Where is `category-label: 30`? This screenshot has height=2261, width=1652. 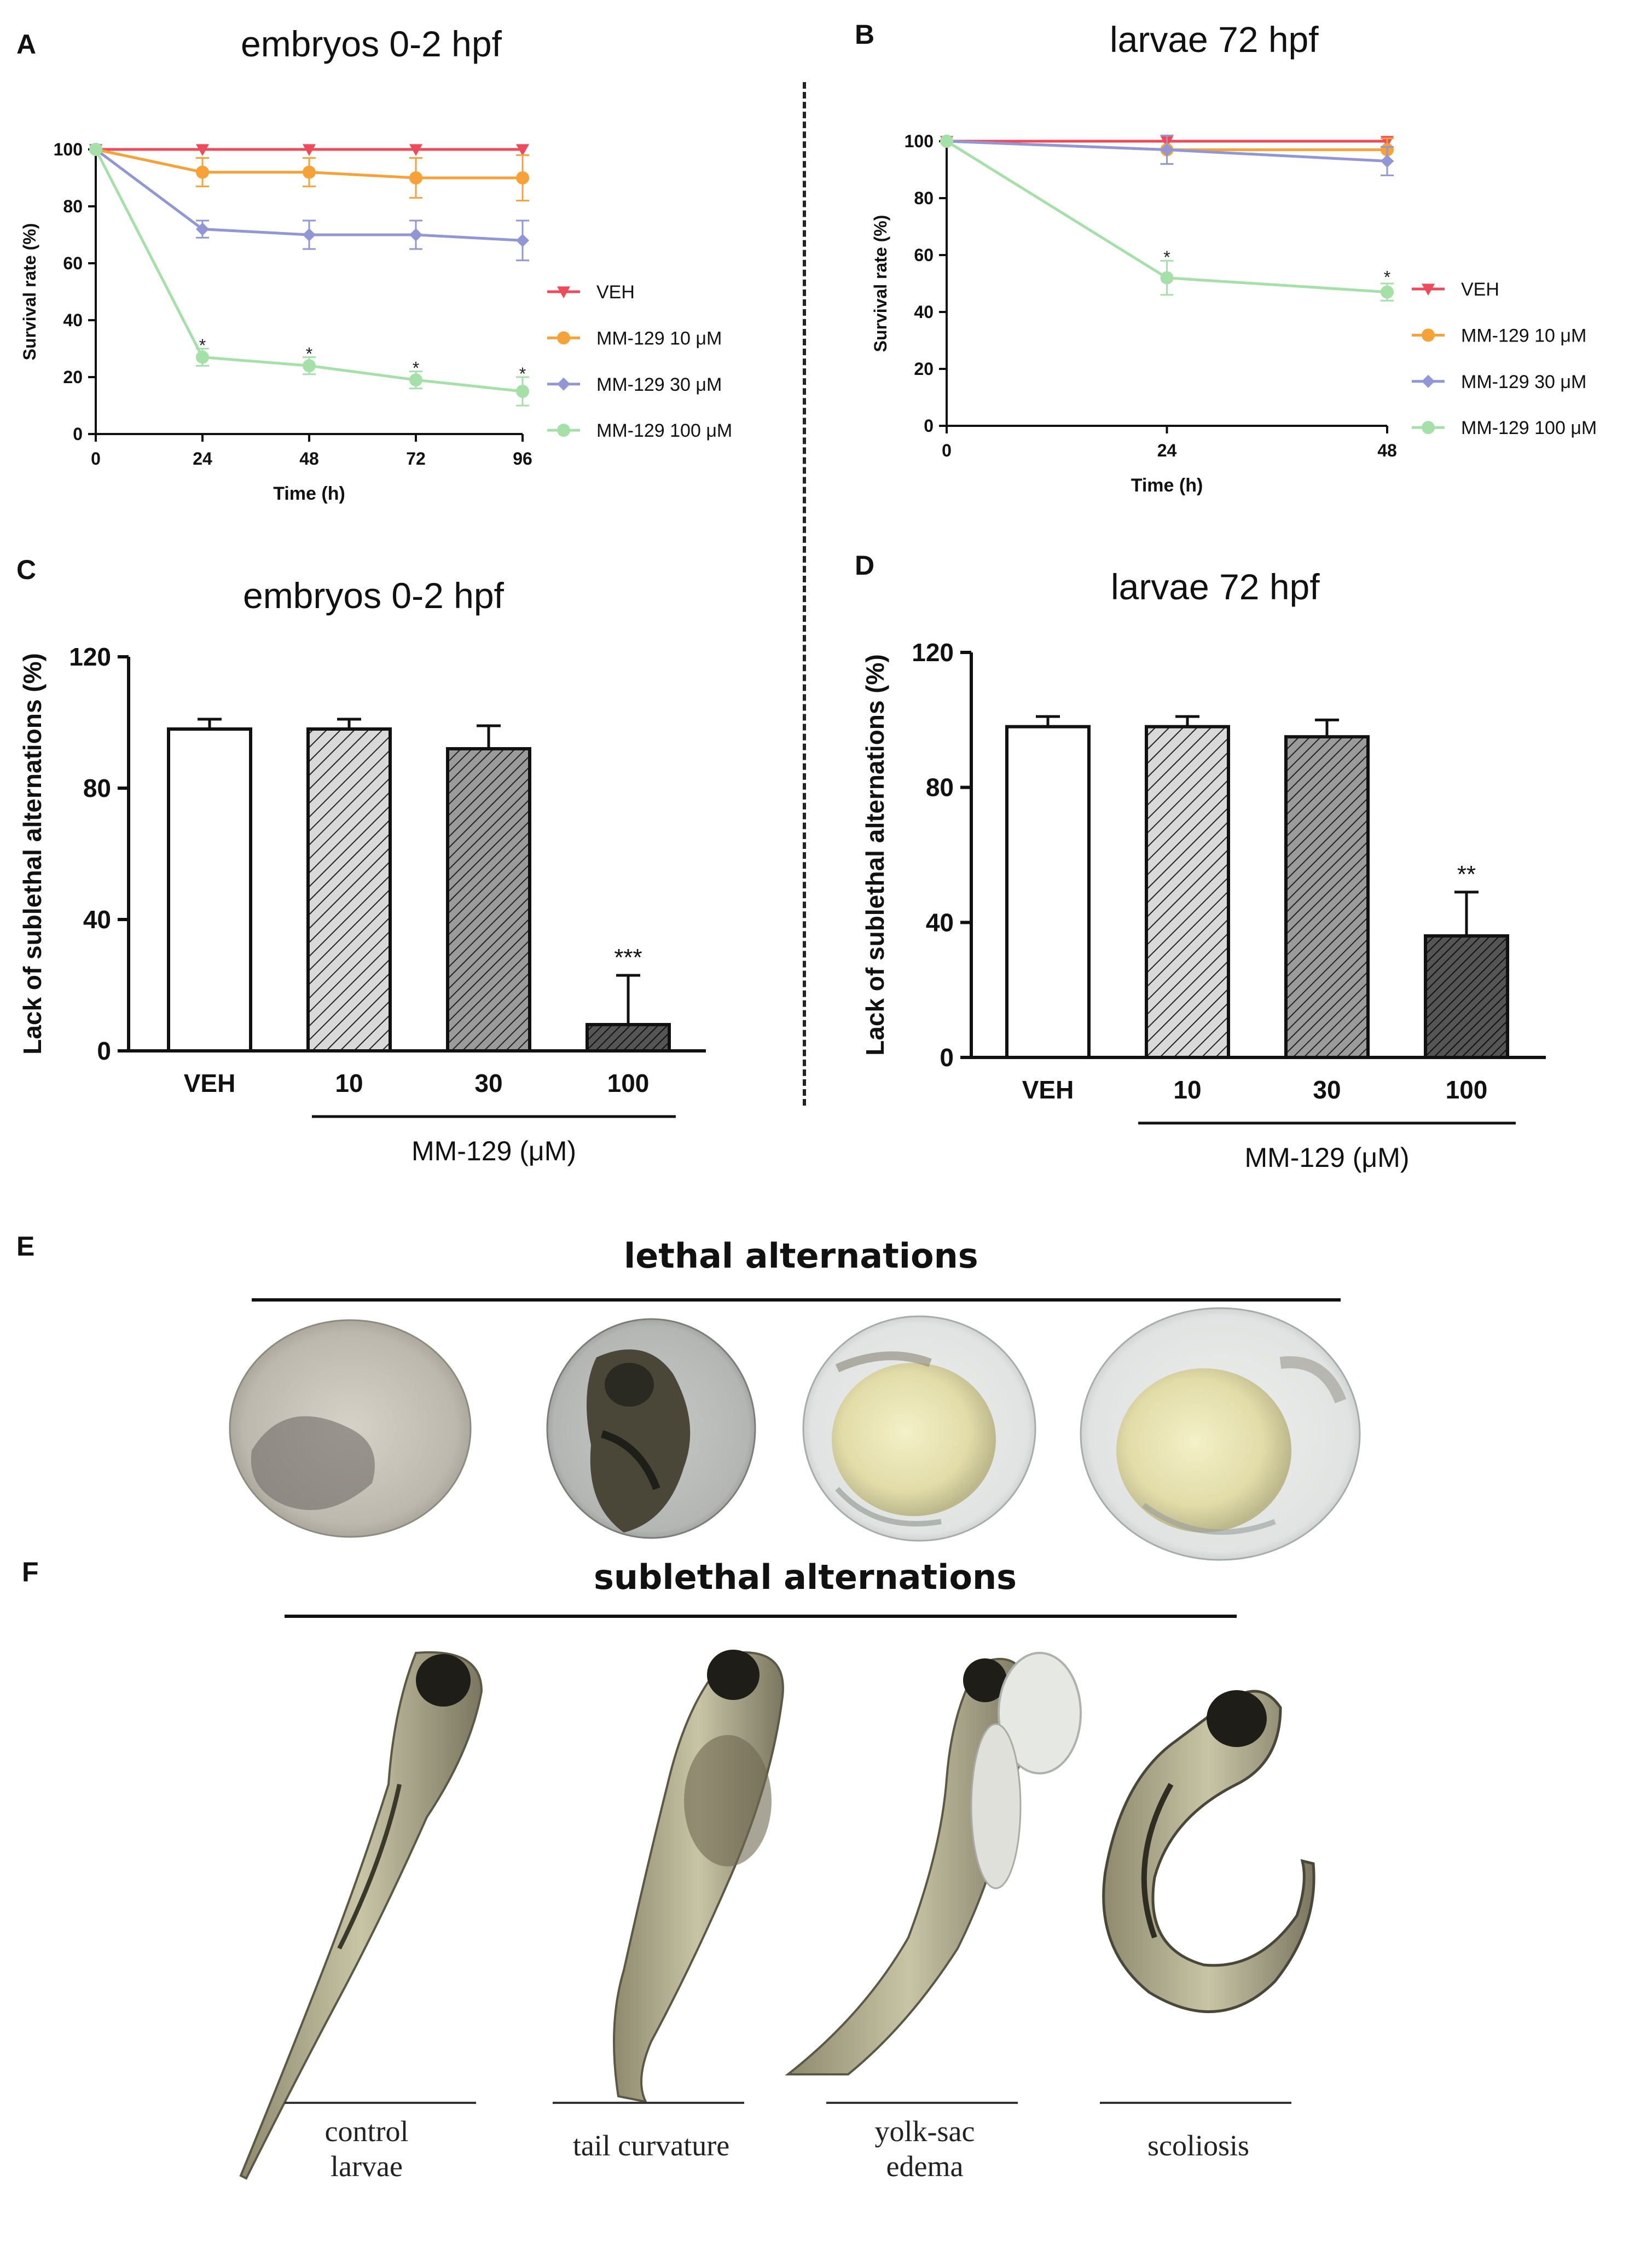 category-label: 30 is located at coordinates (488, 1083).